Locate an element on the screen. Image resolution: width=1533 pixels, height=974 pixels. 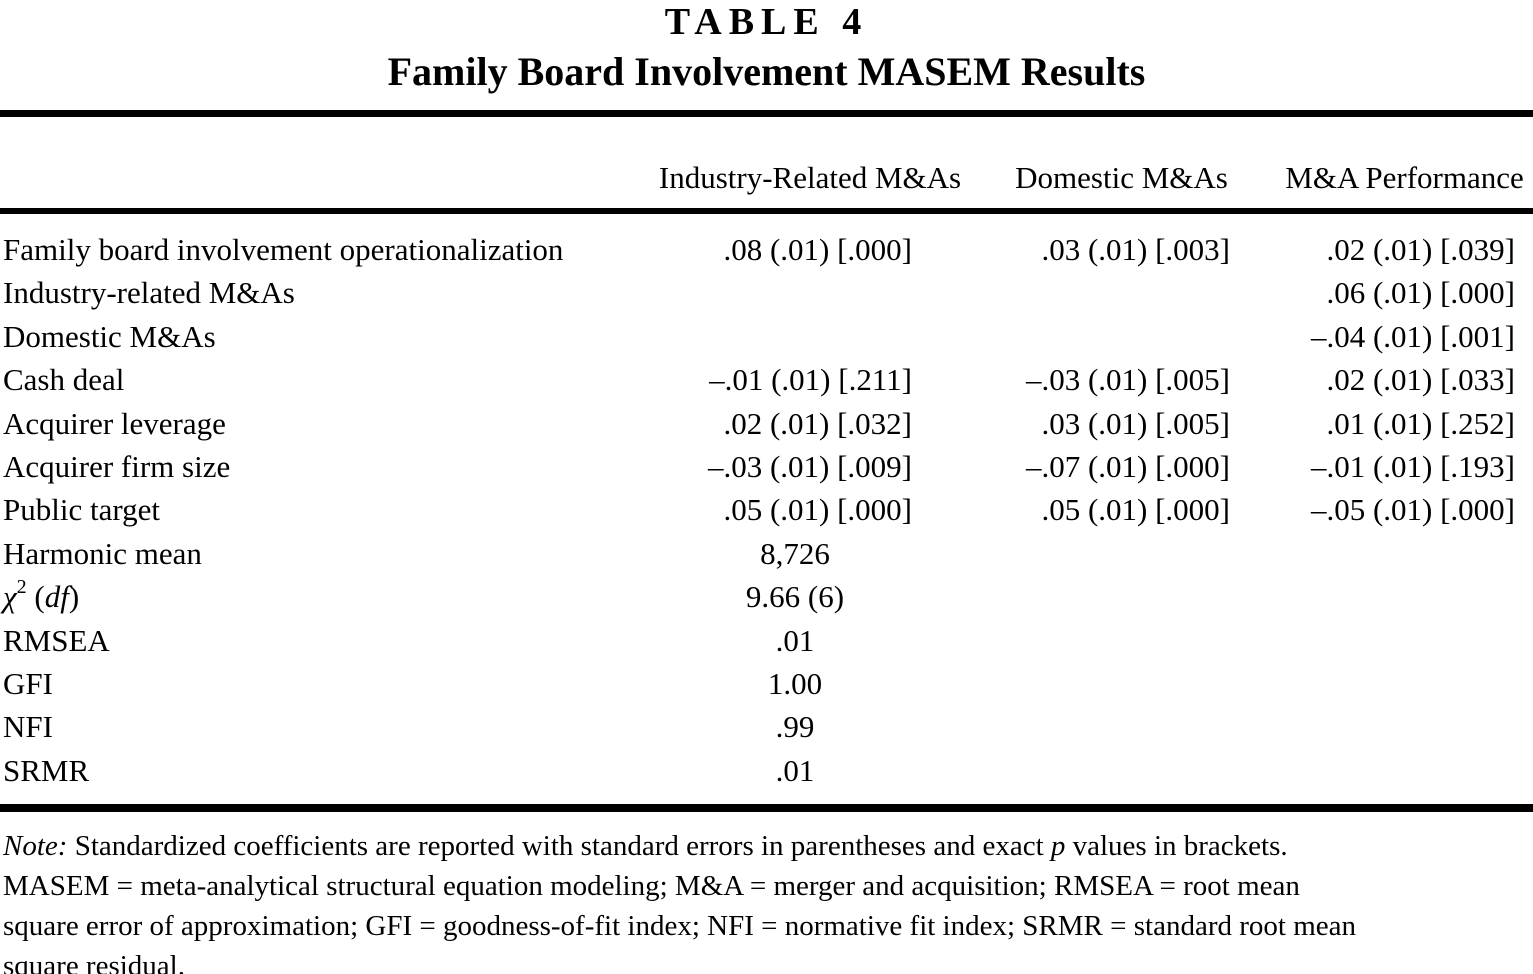
df-label: df is located at coordinates (56, 597).